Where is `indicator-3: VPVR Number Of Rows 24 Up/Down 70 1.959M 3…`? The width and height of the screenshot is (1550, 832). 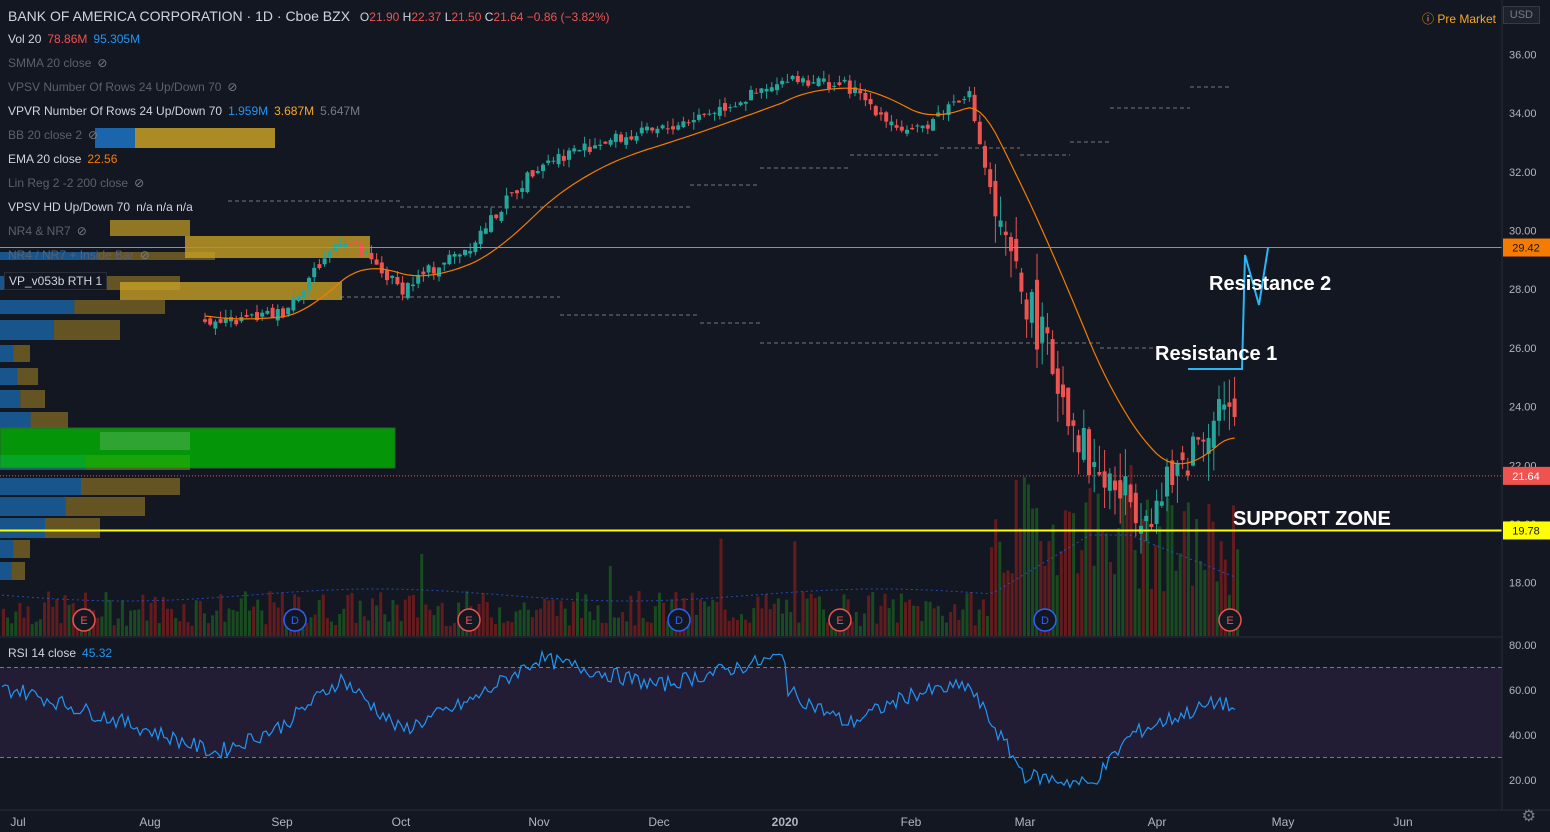 indicator-3: VPVR Number Of Rows 24 Up/Down 70 1.959M 3… is located at coordinates (184, 111).